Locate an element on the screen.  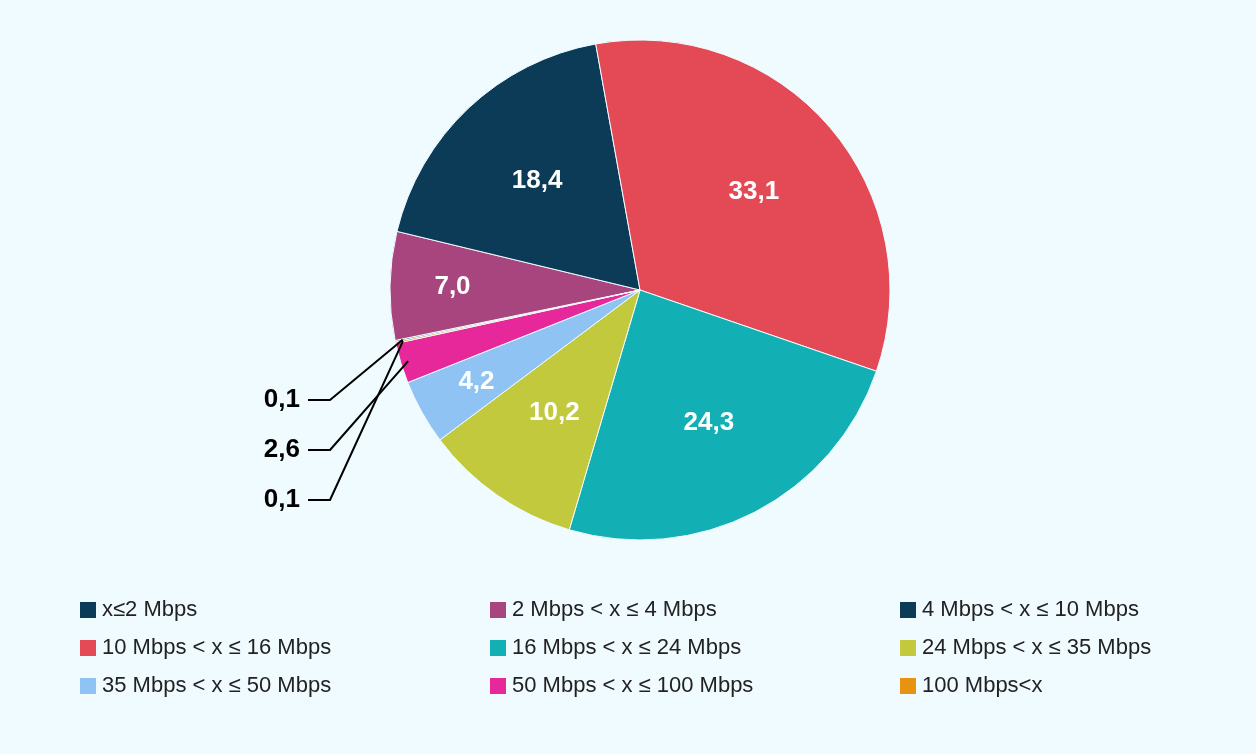
data-label: 2,6 is located at coordinates (281, 447).